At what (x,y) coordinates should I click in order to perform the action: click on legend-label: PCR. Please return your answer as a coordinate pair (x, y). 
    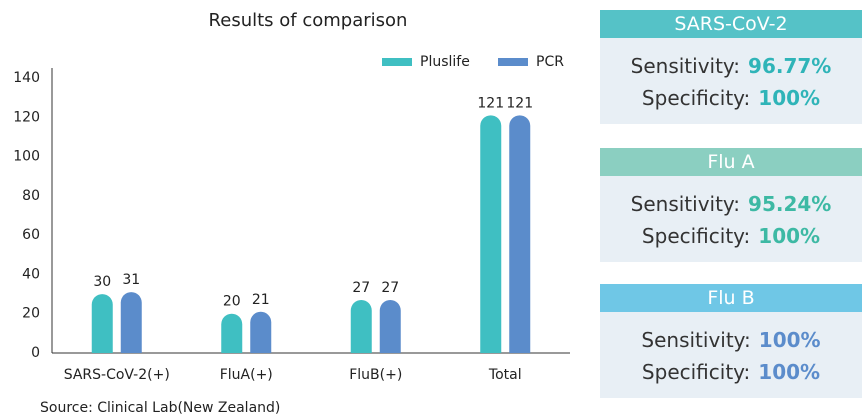
    Looking at the image, I should click on (550, 62).